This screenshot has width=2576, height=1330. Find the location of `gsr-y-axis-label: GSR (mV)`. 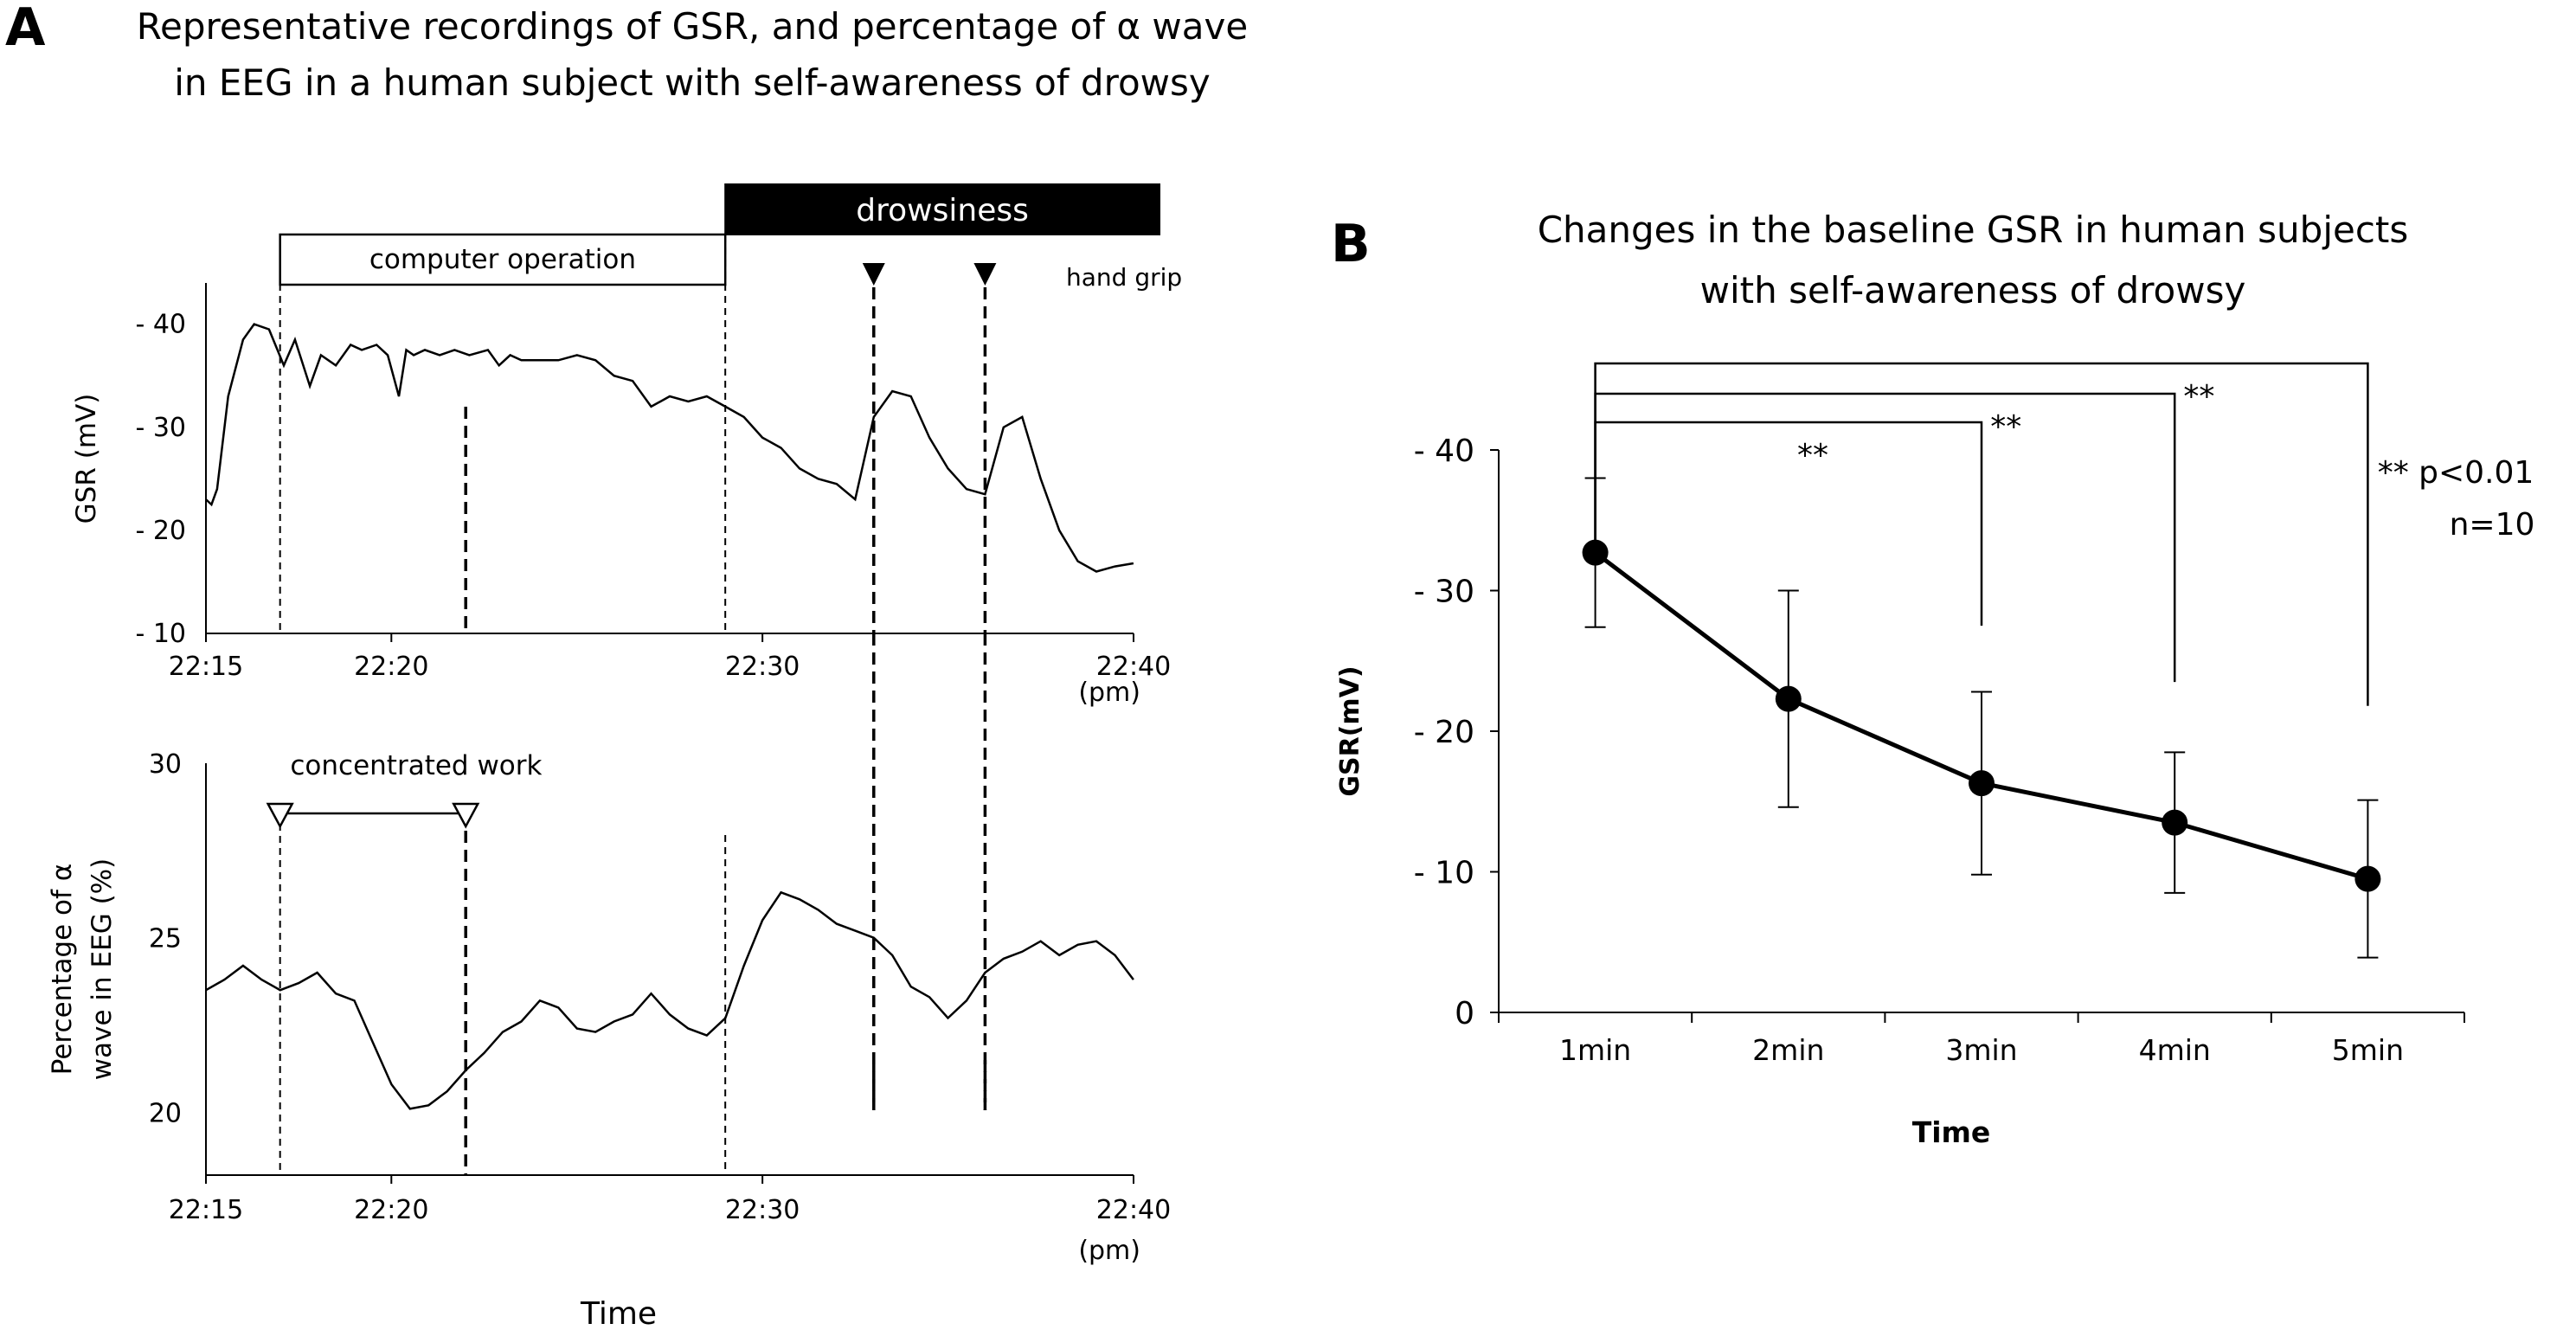

gsr-y-axis-label: GSR (mV) is located at coordinates (87, 459).